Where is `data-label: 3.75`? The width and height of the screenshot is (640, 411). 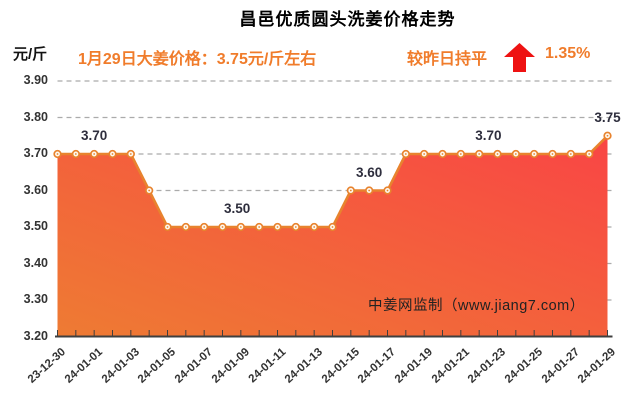
data-label: 3.75 is located at coordinates (607, 117).